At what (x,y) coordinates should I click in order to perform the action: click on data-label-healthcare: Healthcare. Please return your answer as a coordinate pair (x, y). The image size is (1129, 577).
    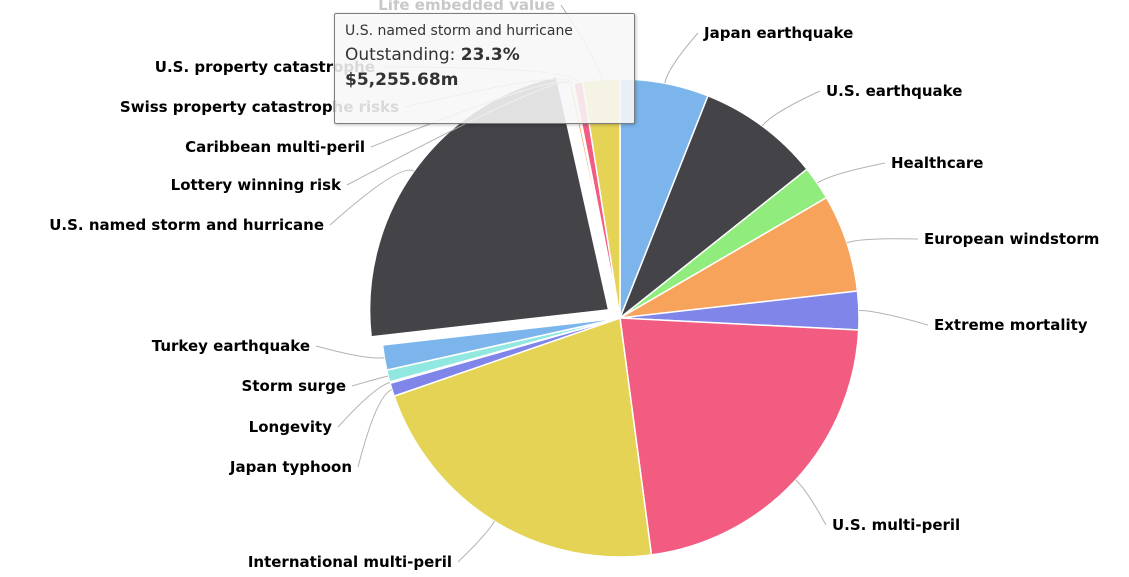
    Looking at the image, I should click on (937, 163).